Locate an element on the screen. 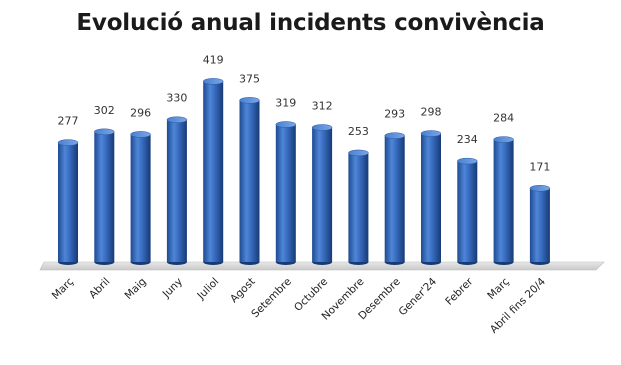 This screenshot has width=621, height=365. value-label: 302 is located at coordinates (104, 110).